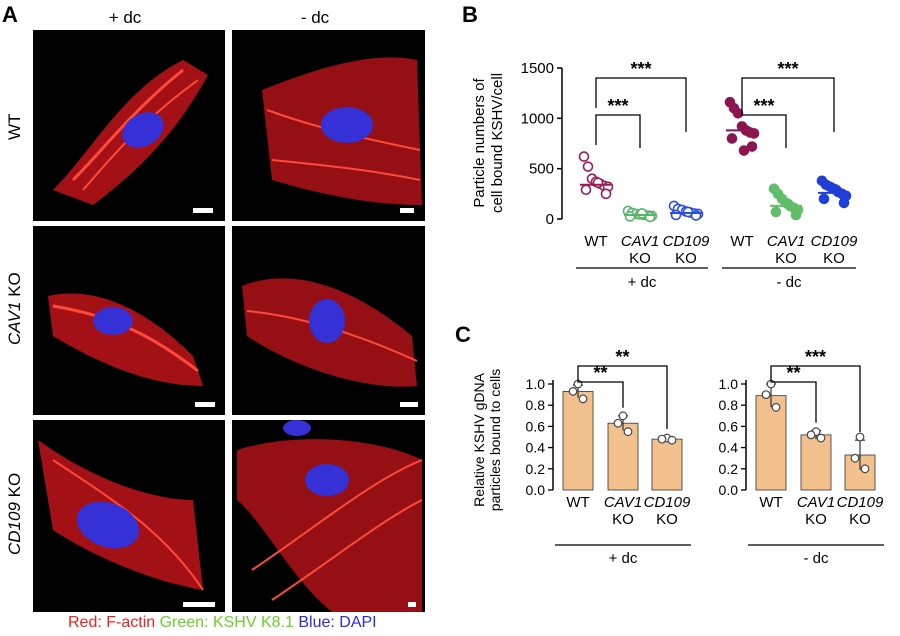 The width and height of the screenshot is (900, 636). Describe the element at coordinates (536, 426) in the screenshot. I see `c-y-tick-label: 0.6` at that location.